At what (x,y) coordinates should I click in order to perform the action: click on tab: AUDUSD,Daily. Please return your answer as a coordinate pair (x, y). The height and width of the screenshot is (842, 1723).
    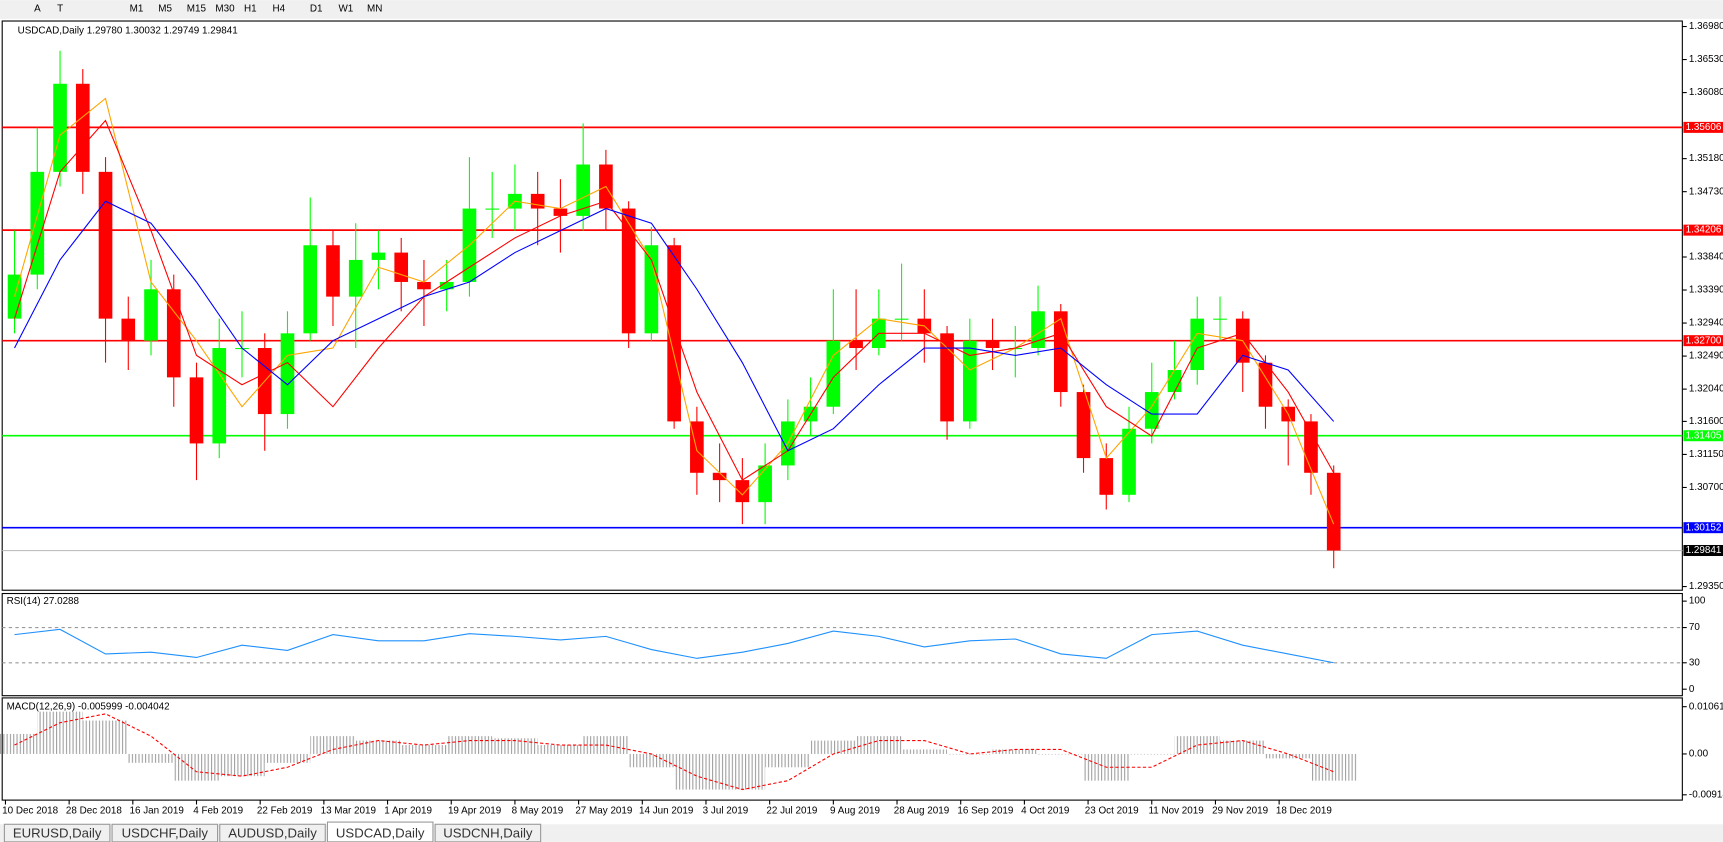
    Looking at the image, I should click on (272, 832).